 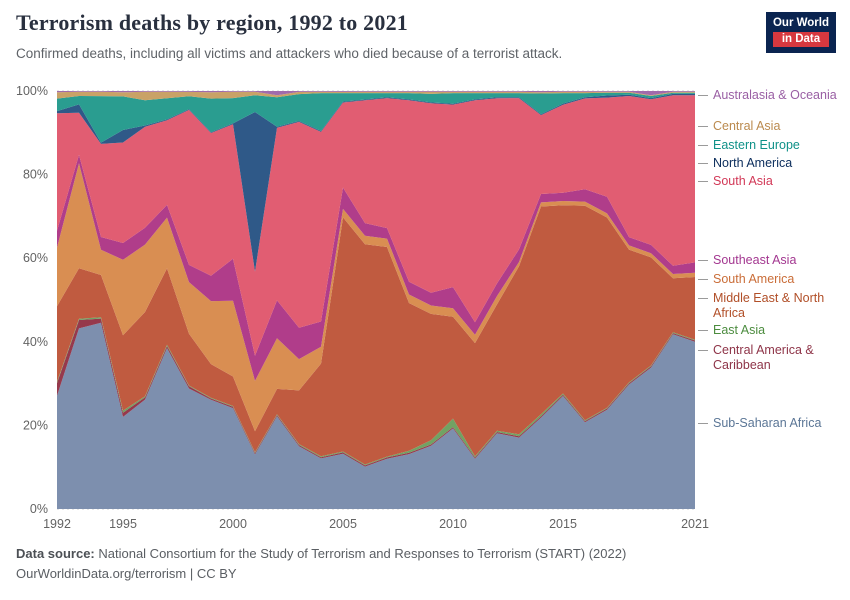 What do you see at coordinates (55, 553) in the screenshot?
I see `data-source-prefix: Data source:` at bounding box center [55, 553].